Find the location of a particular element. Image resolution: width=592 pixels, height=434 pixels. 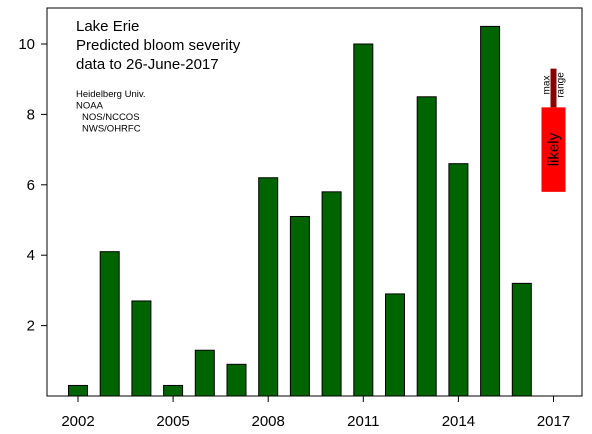

bar-2010 is located at coordinates (331, 294).